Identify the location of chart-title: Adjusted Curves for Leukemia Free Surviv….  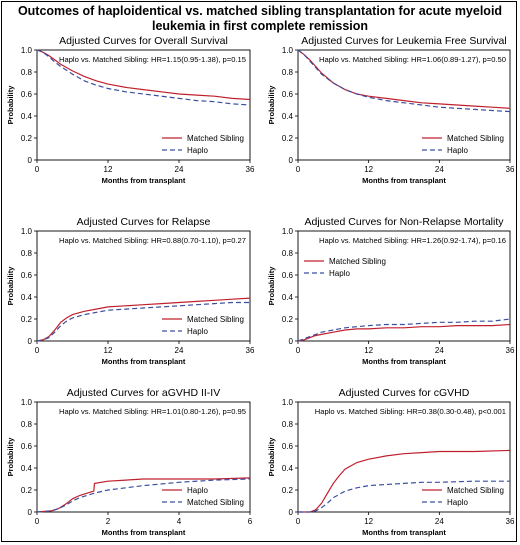
(403, 41).